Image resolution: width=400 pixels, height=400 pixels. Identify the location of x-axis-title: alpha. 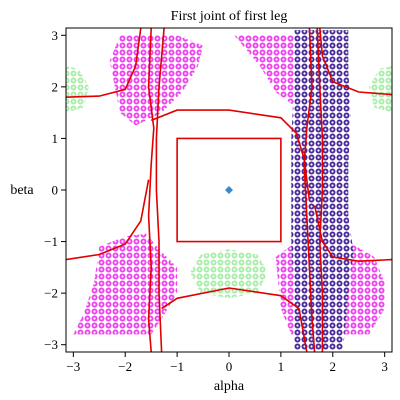
(229, 386).